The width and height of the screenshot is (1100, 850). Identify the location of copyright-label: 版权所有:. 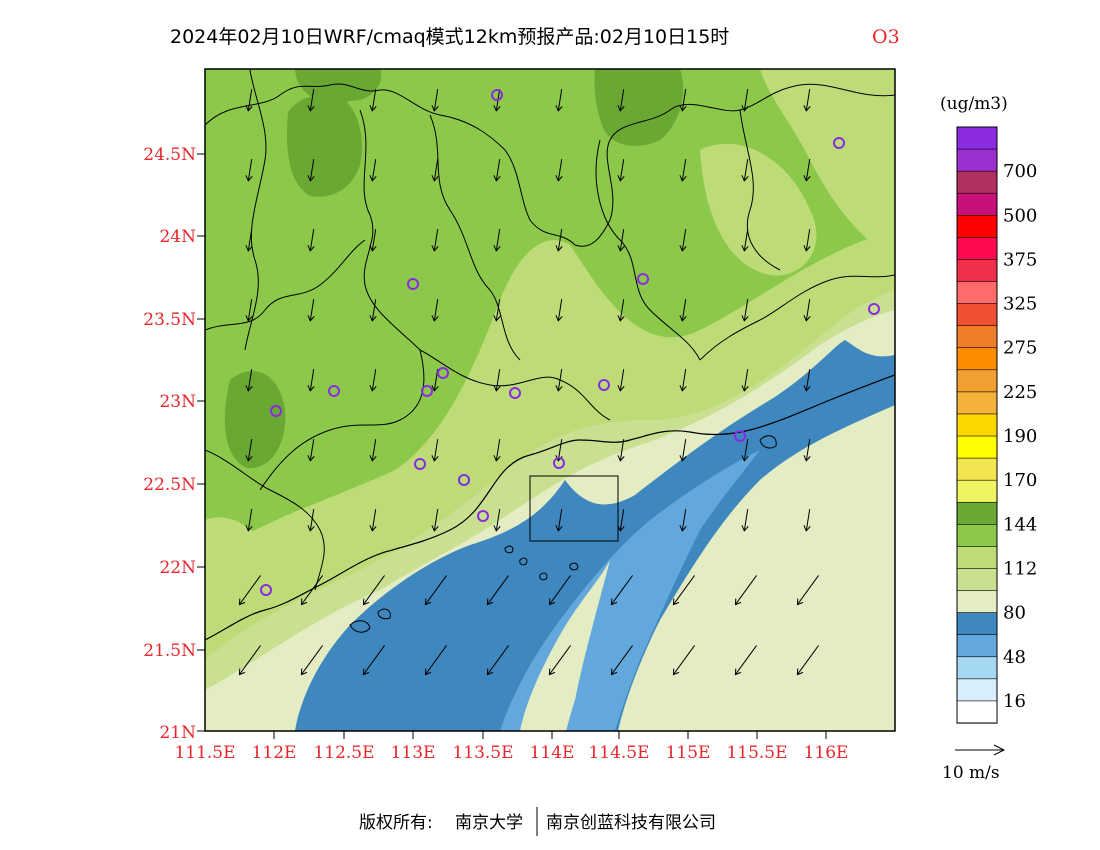
(396, 823).